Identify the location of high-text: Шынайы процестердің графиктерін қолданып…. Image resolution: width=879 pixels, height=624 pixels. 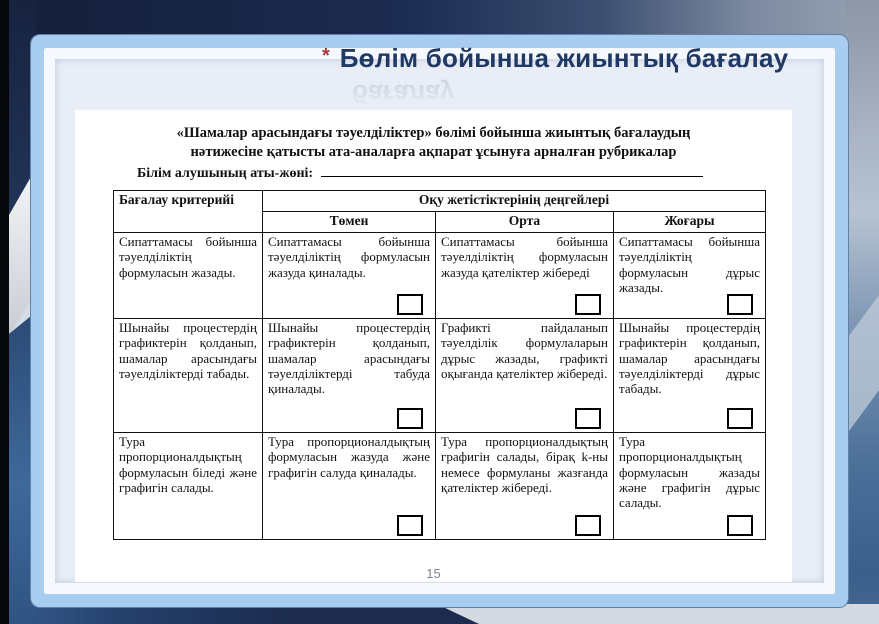
(690, 358).